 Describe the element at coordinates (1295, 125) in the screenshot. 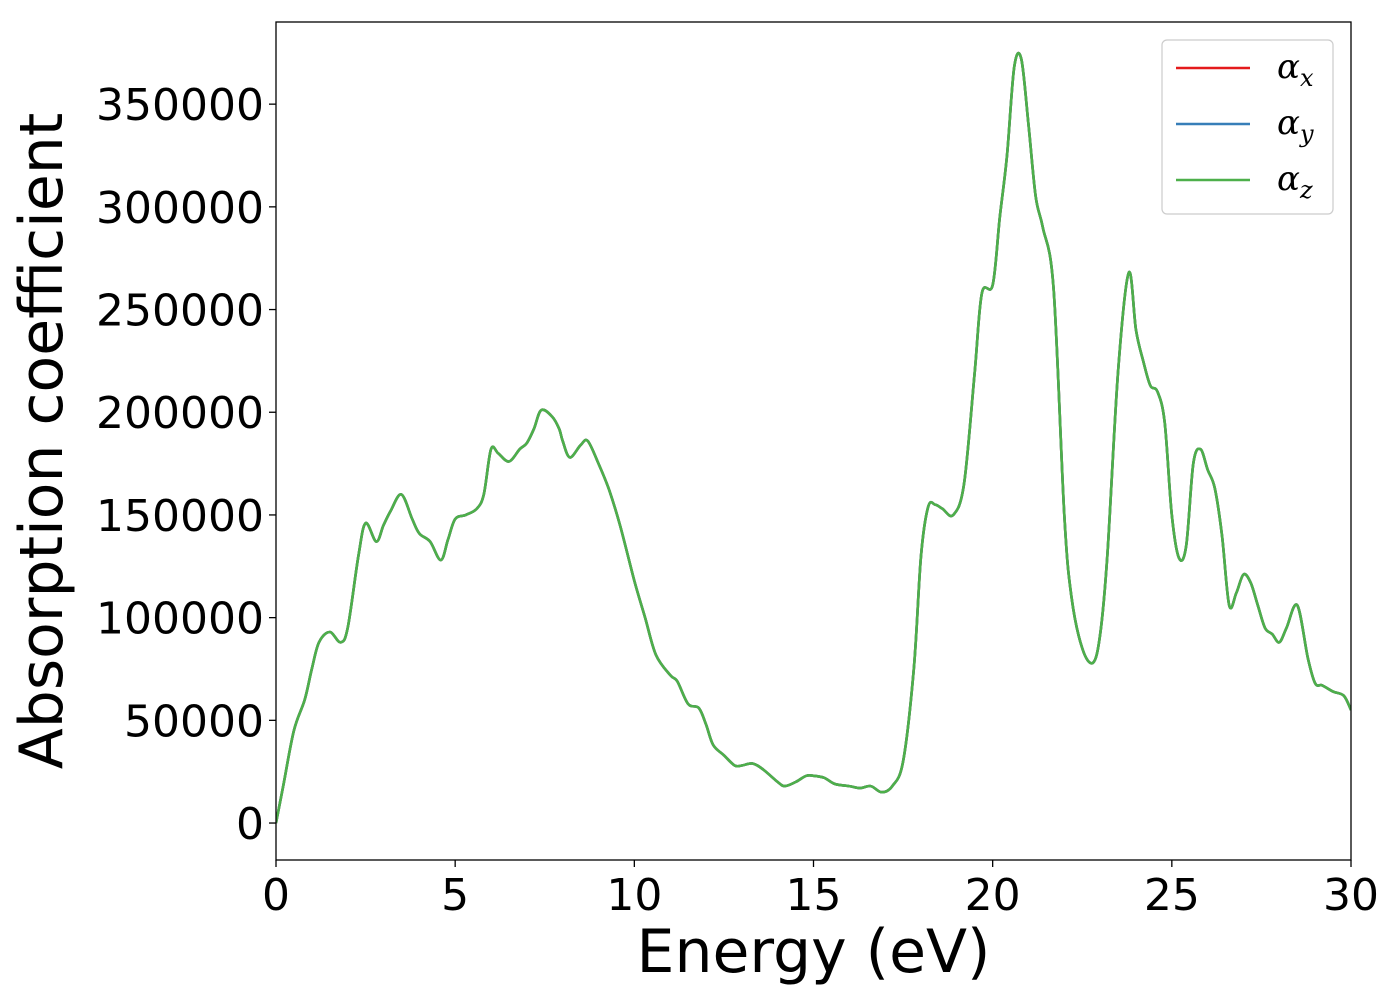

I see `legend-label-y: αy` at that location.